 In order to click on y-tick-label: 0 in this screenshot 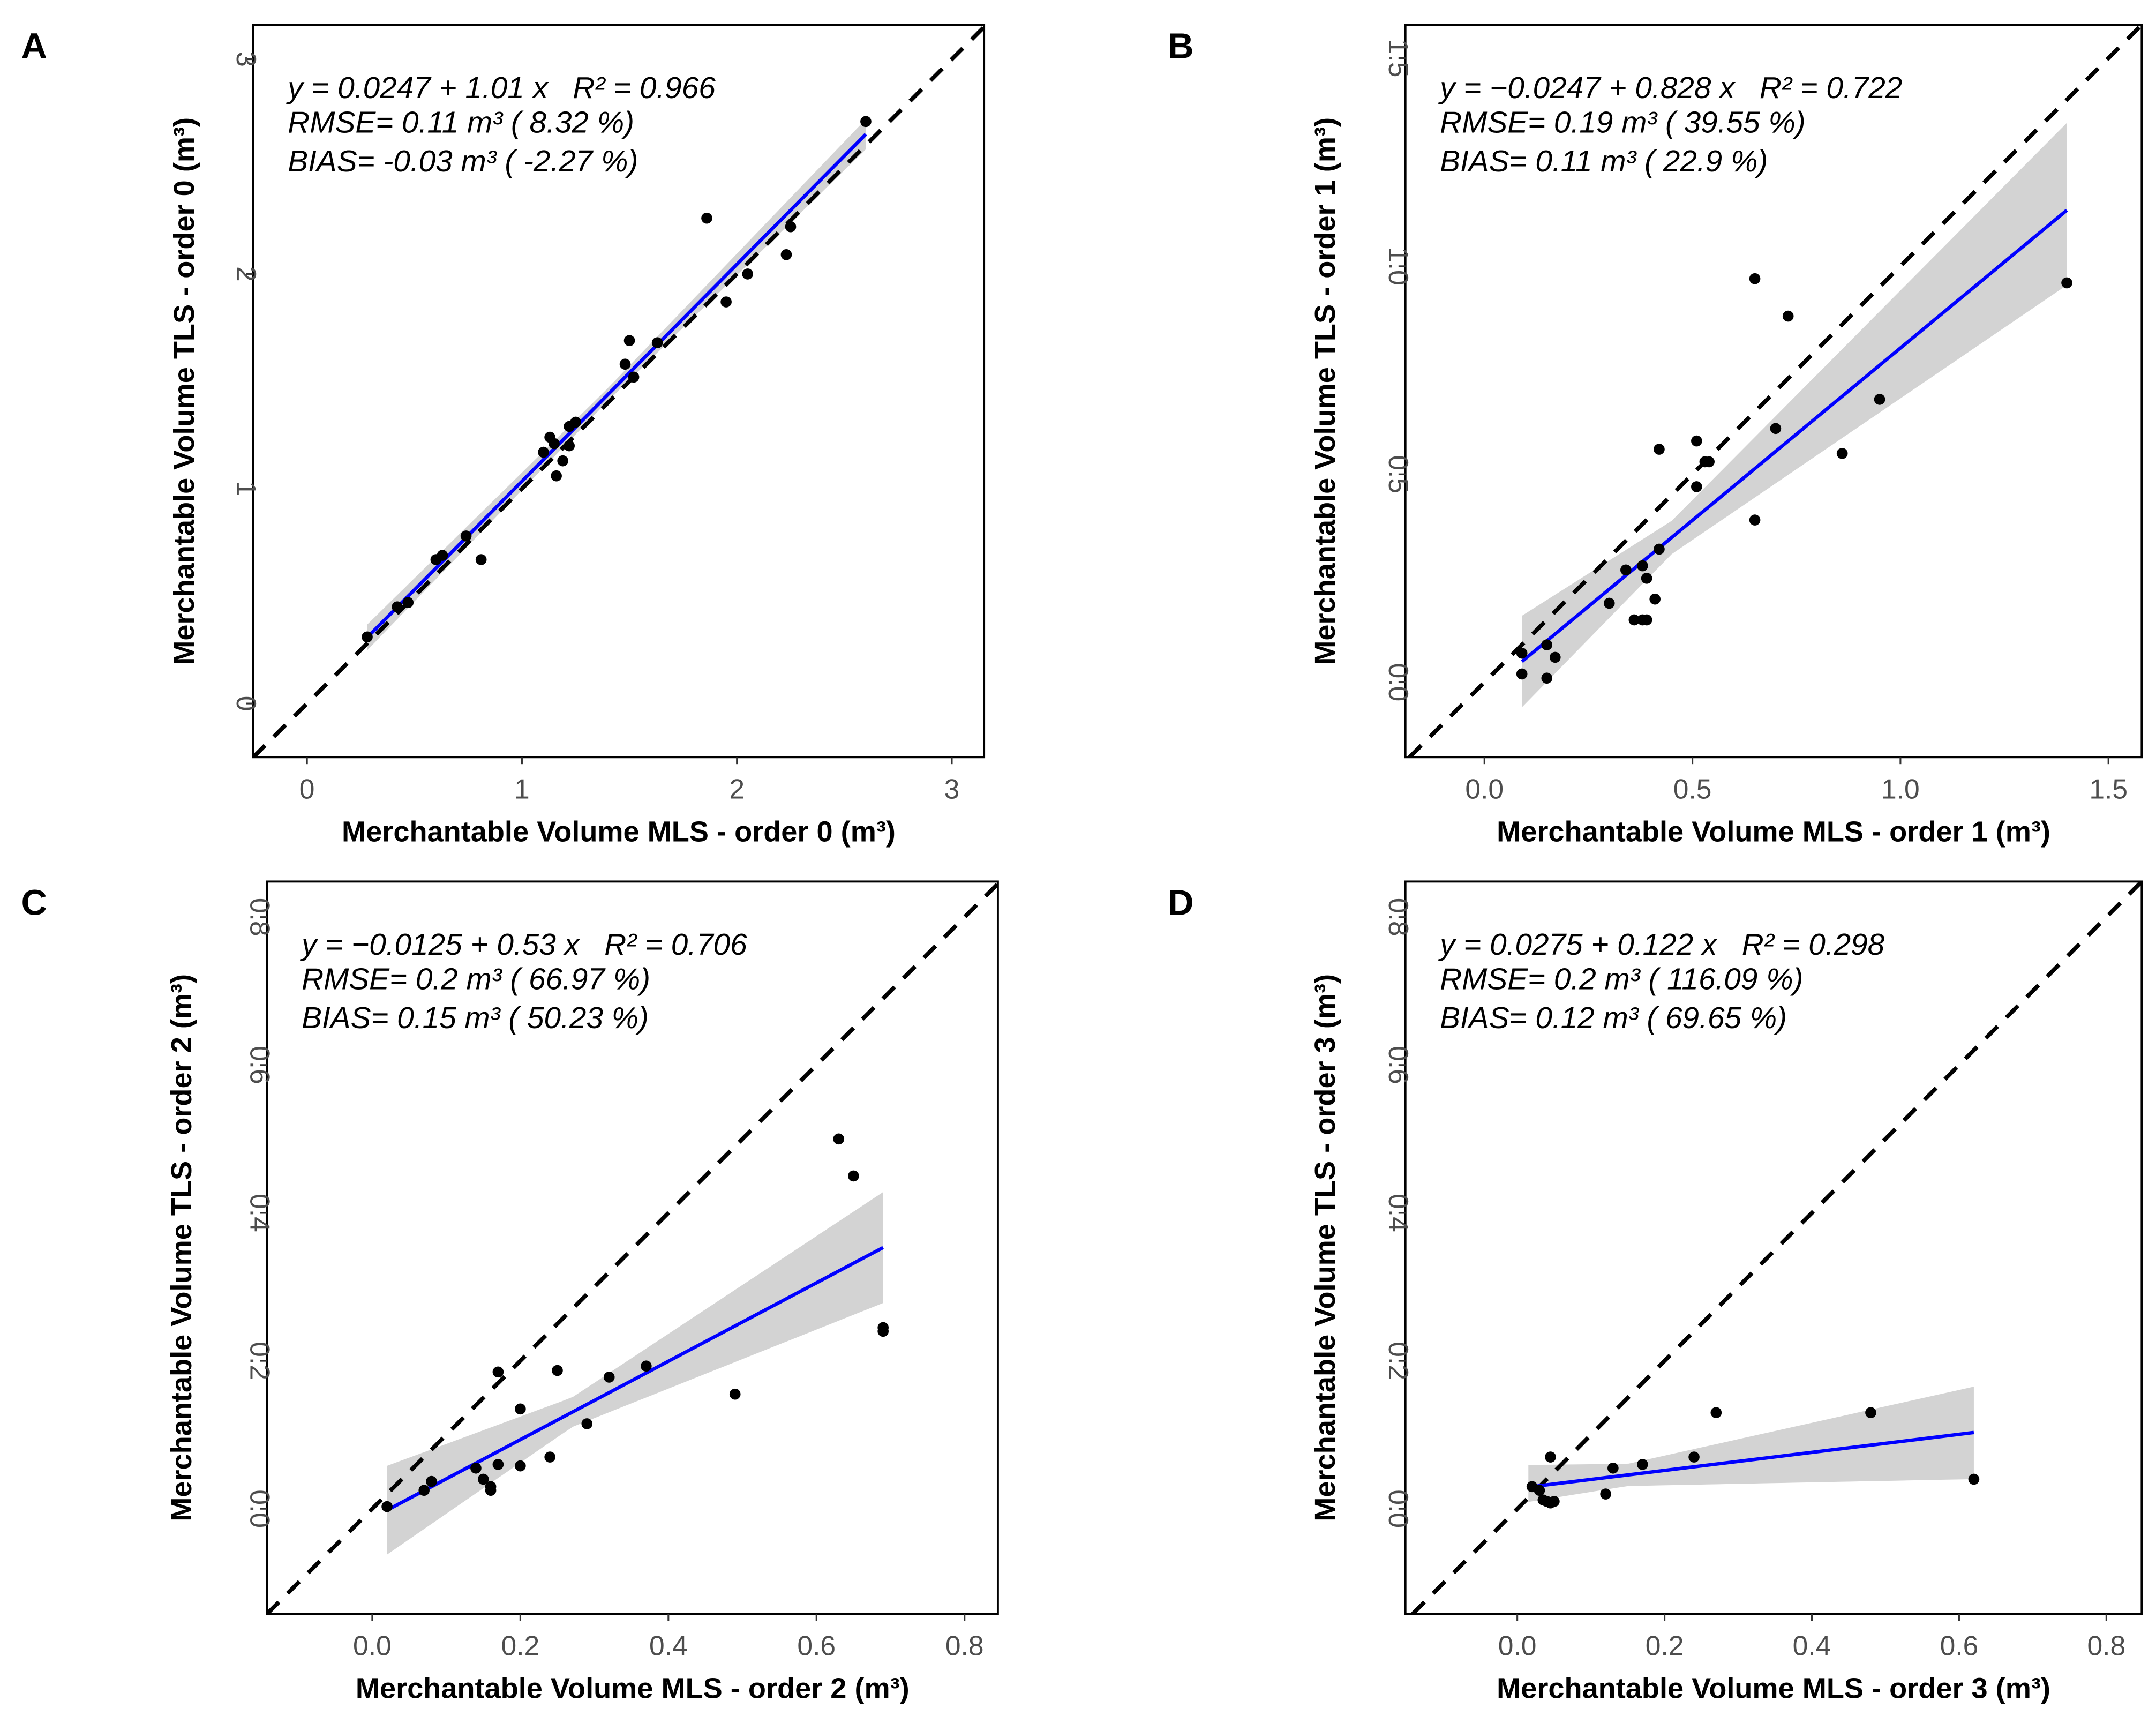, I will do `click(246, 703)`.